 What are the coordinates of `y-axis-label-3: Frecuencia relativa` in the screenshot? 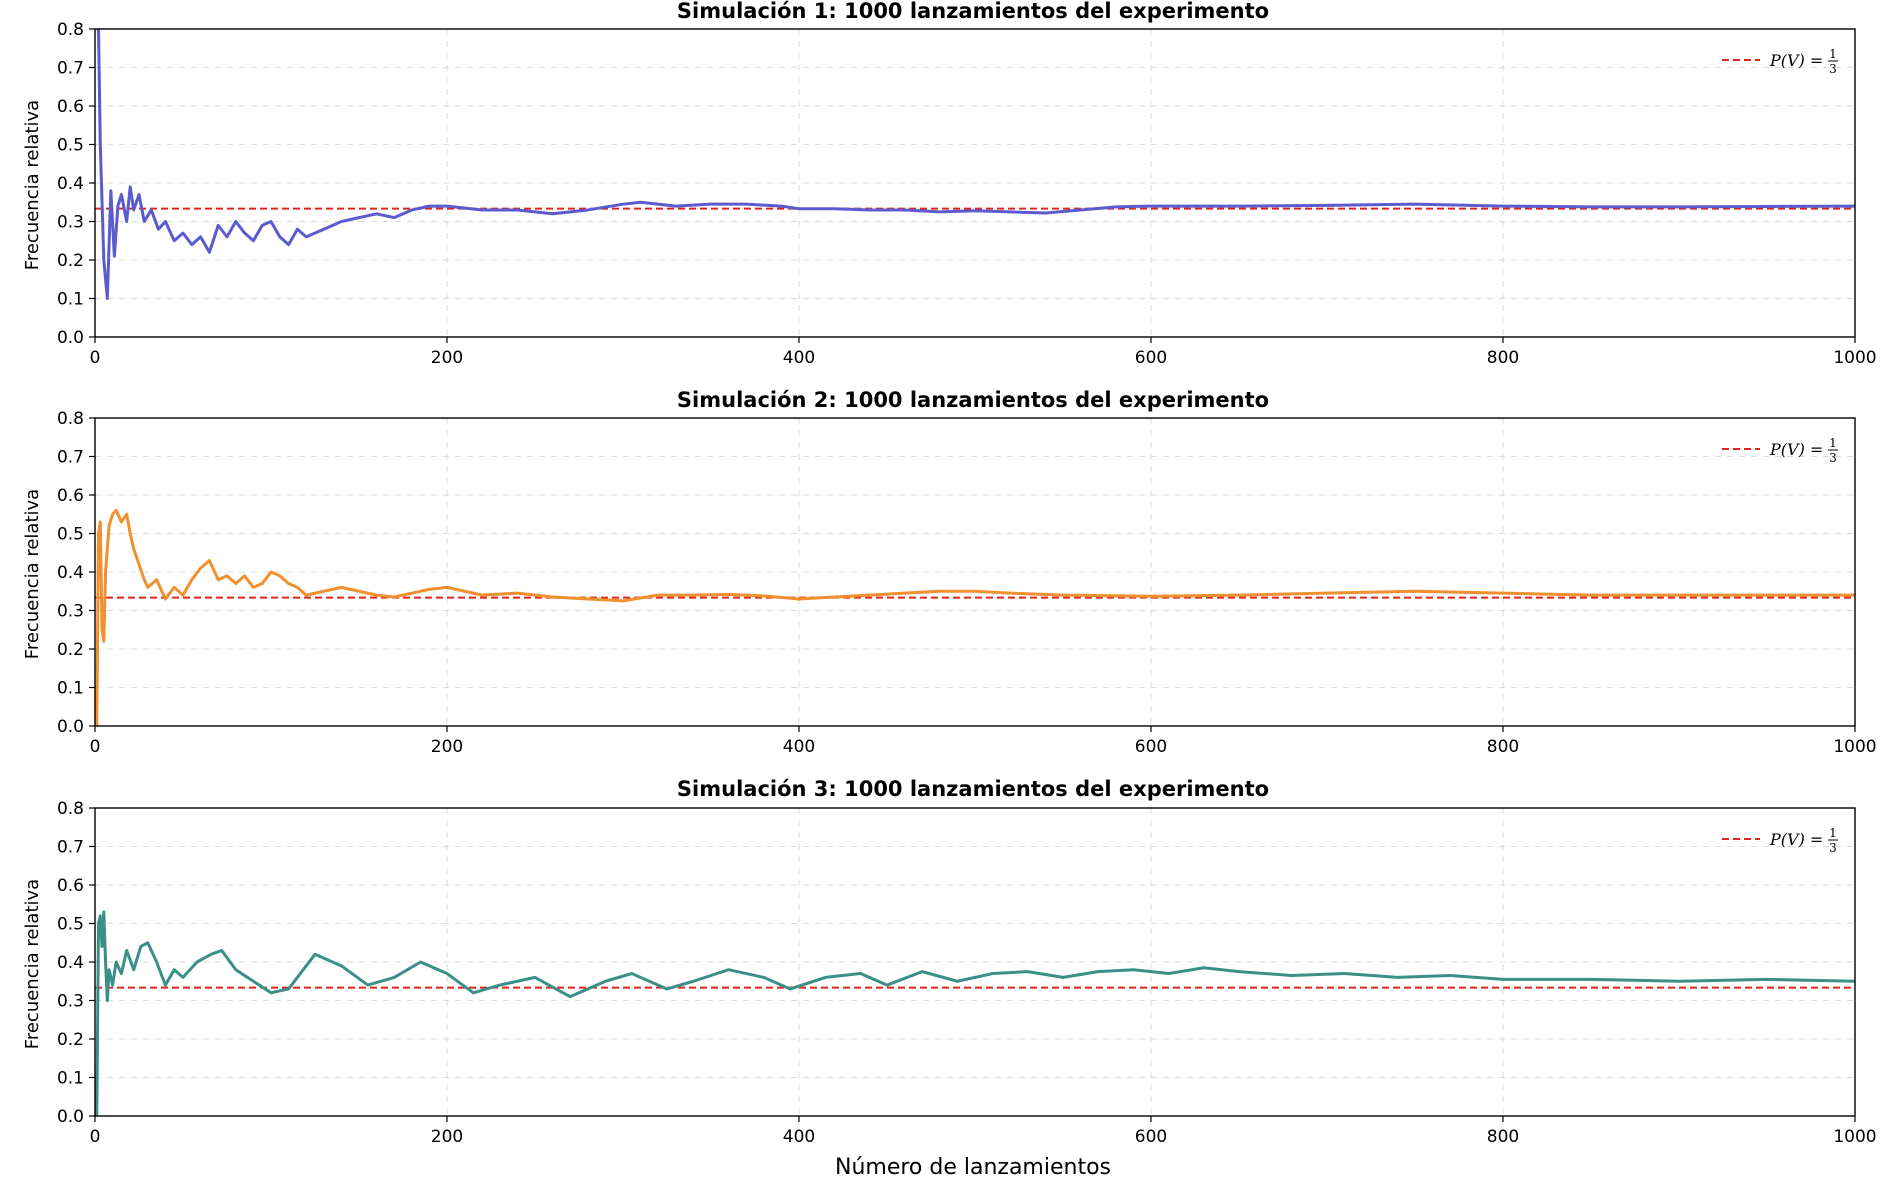 It's located at (32, 964).